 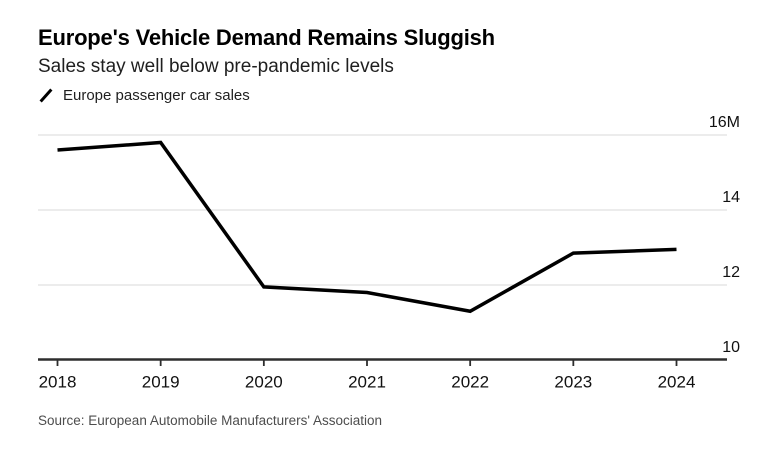 I want to click on legend-series-label: Europe passenger car sales, so click(x=156, y=95).